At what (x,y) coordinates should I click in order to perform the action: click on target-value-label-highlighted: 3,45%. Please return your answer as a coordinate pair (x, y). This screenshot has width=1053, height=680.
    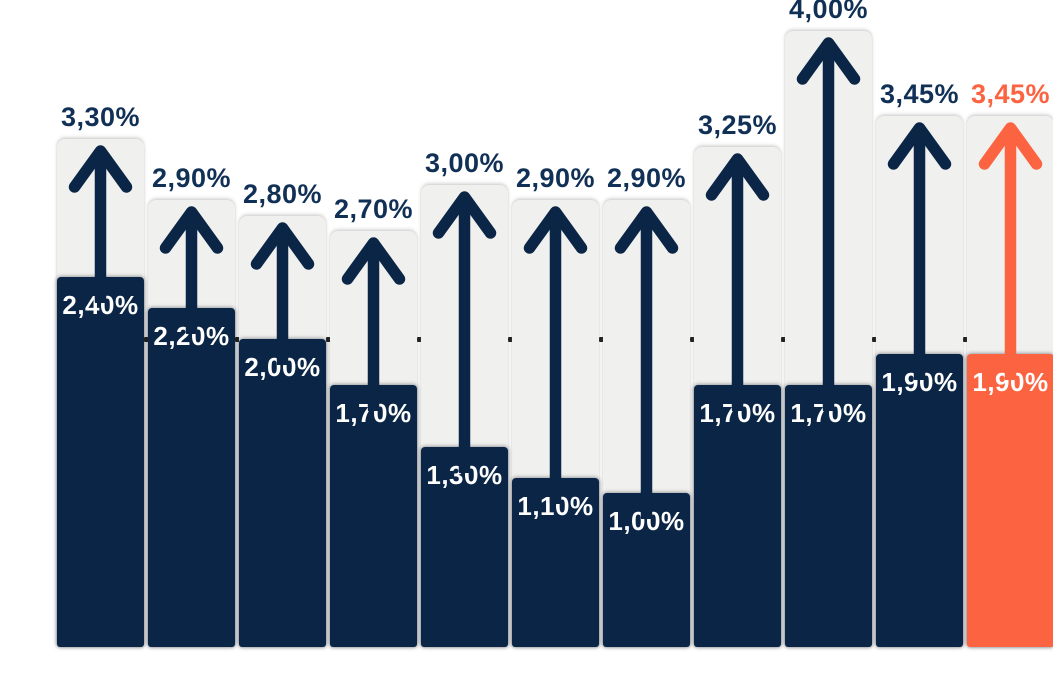
    Looking at the image, I should click on (1010, 94).